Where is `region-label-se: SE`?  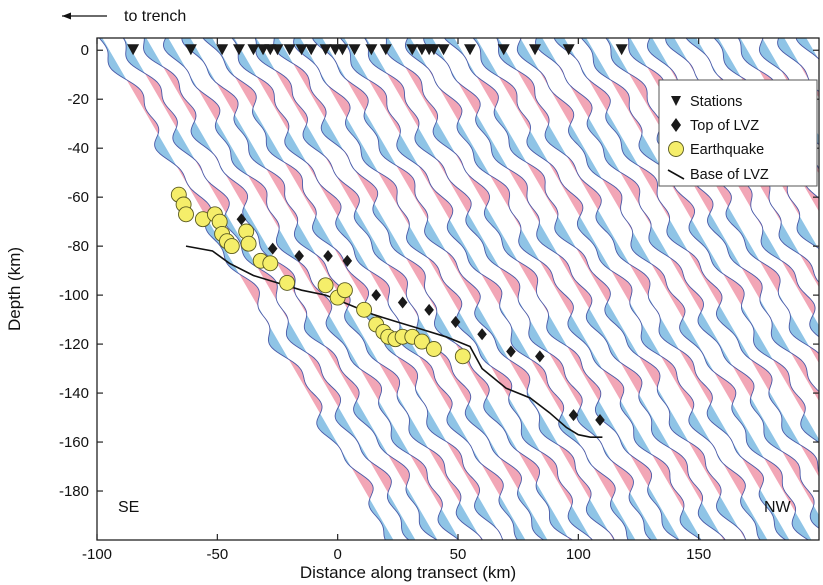 region-label-se: SE is located at coordinates (128, 507).